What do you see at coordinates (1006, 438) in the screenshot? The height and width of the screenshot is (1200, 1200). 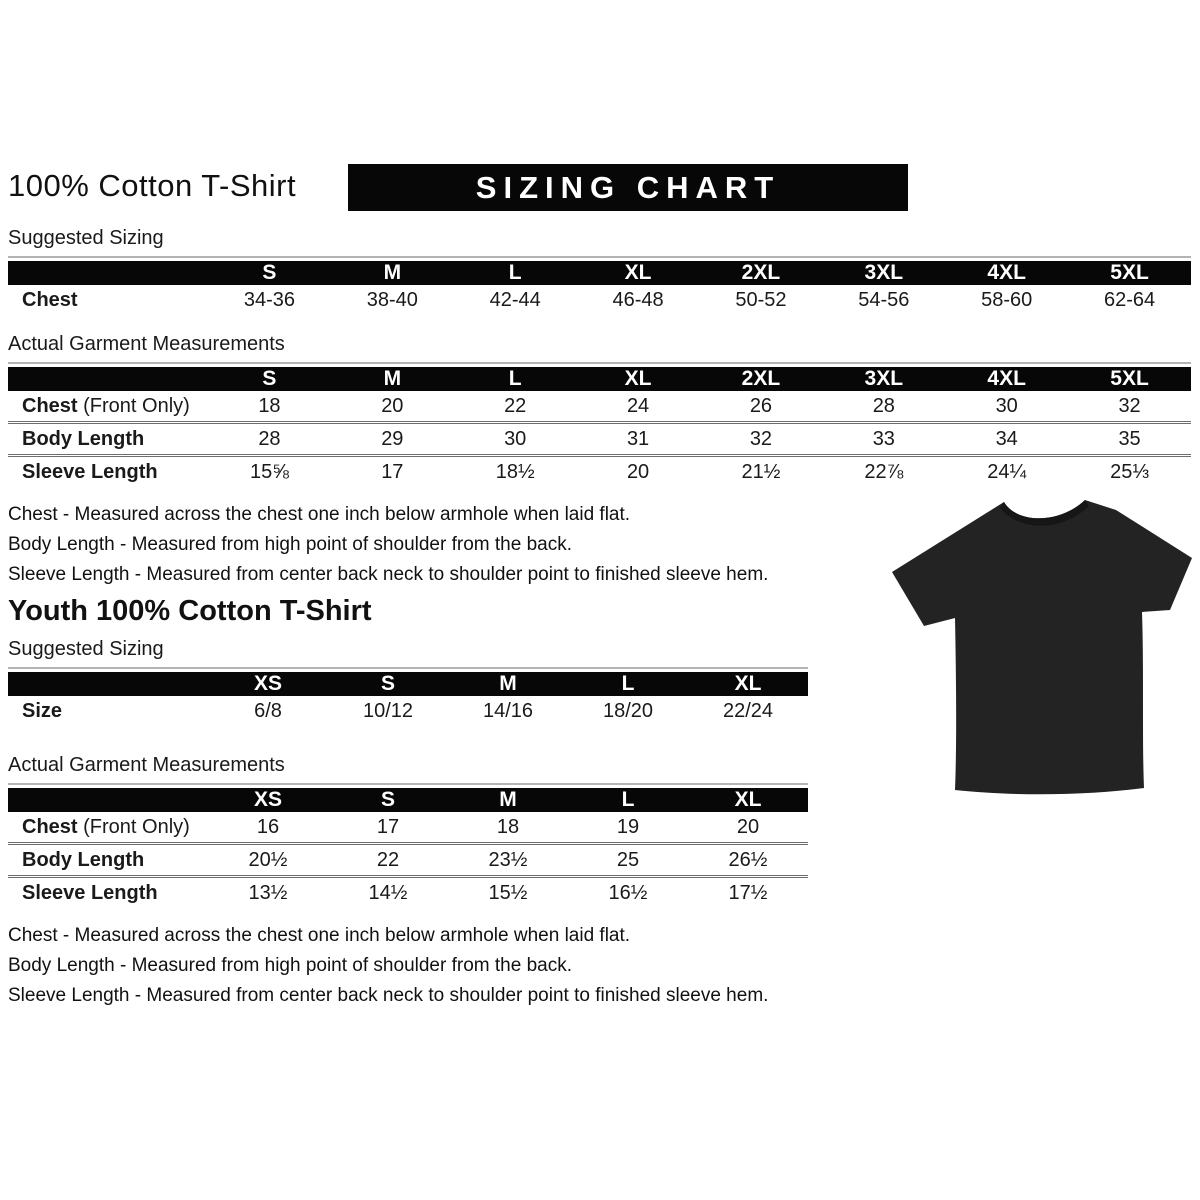 I see `cell-value: 34` at bounding box center [1006, 438].